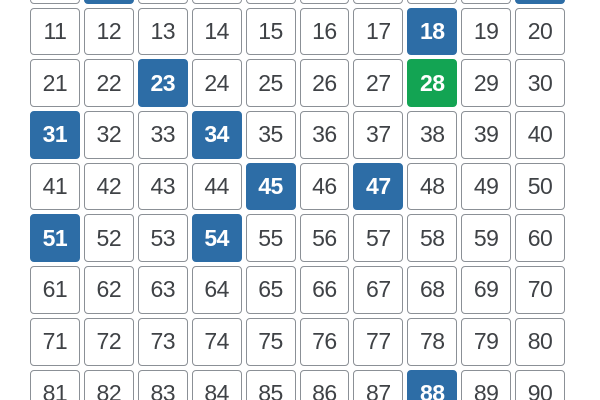 This screenshot has height=400, width=600. What do you see at coordinates (216, 384) in the screenshot?
I see `number-cell-84: 84` at bounding box center [216, 384].